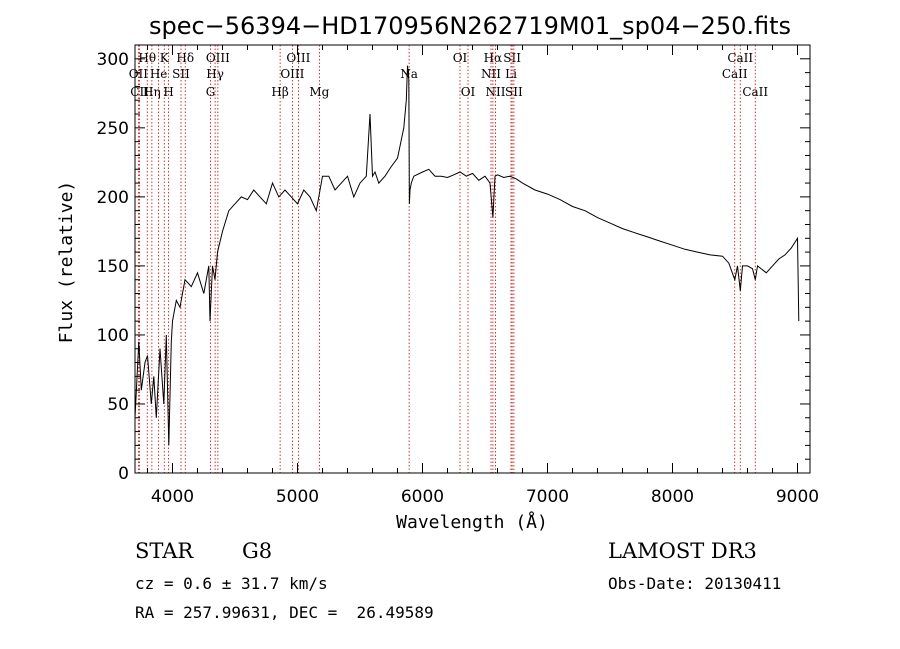 The image size is (900, 649). Describe the element at coordinates (152, 92) in the screenshot. I see `spectral-line-label: Hη` at that location.